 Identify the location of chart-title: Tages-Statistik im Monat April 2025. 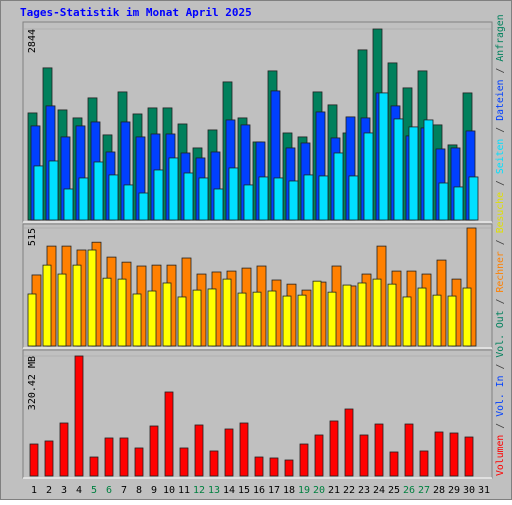
(136, 12).